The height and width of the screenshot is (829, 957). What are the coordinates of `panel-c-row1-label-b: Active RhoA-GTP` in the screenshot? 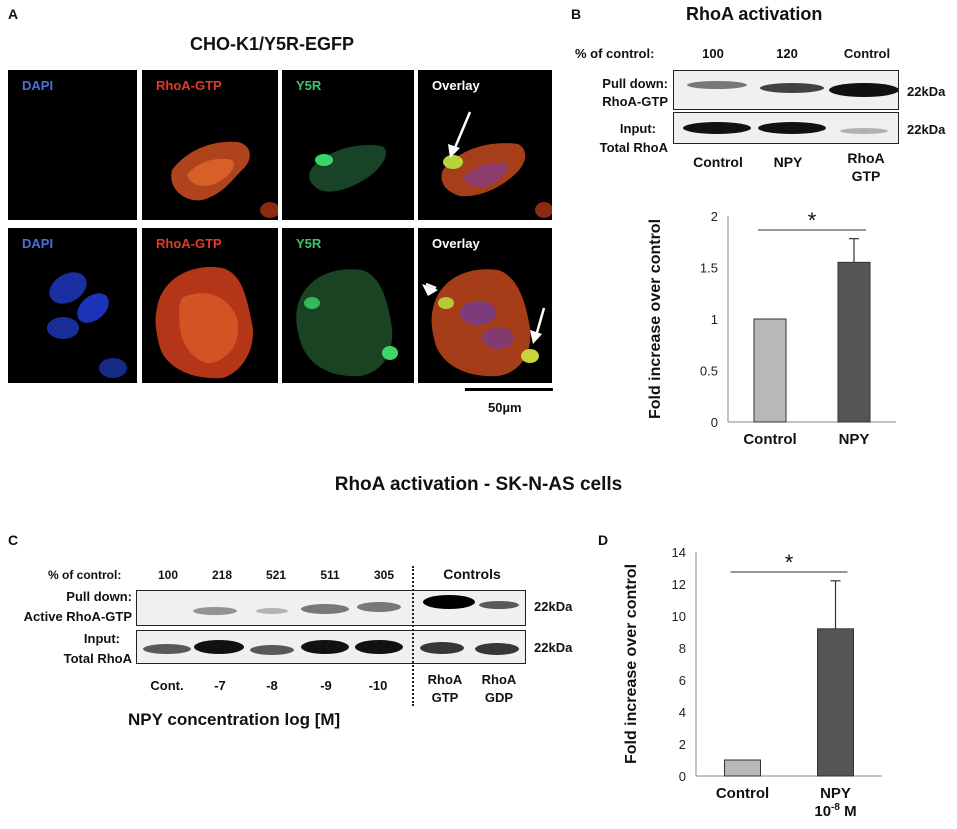 It's located at (77, 616).